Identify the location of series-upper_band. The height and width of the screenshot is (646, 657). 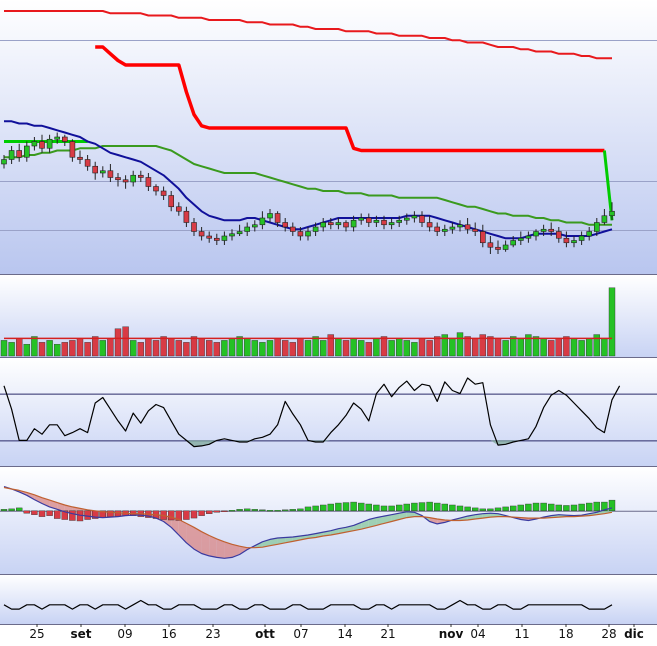
(308, 35).